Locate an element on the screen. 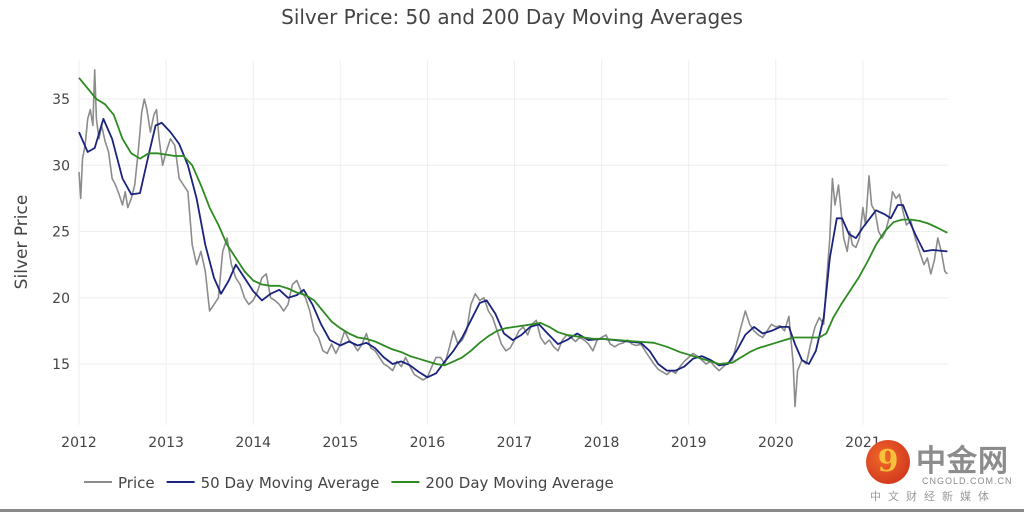  logo-url: CNGOLD.COM.CN is located at coordinates (967, 481).